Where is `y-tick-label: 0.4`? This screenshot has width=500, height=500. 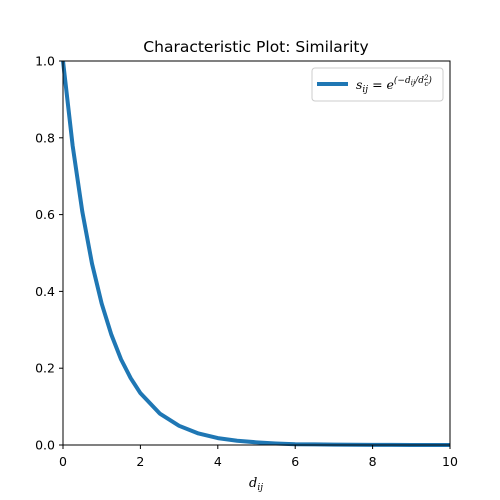
y-tick-label: 0.4 is located at coordinates (45, 291).